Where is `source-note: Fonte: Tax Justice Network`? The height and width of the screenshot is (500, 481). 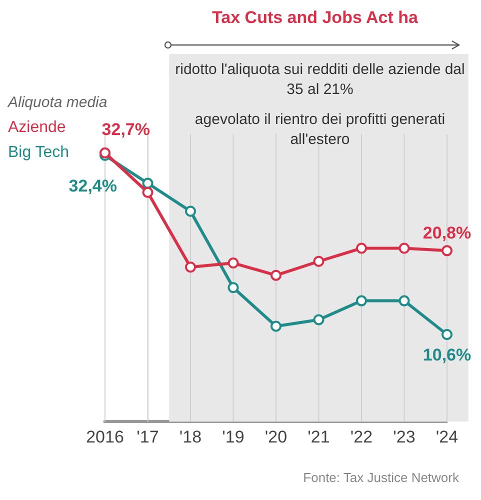 source-note: Fonte: Tax Justice Network is located at coordinates (381, 477).